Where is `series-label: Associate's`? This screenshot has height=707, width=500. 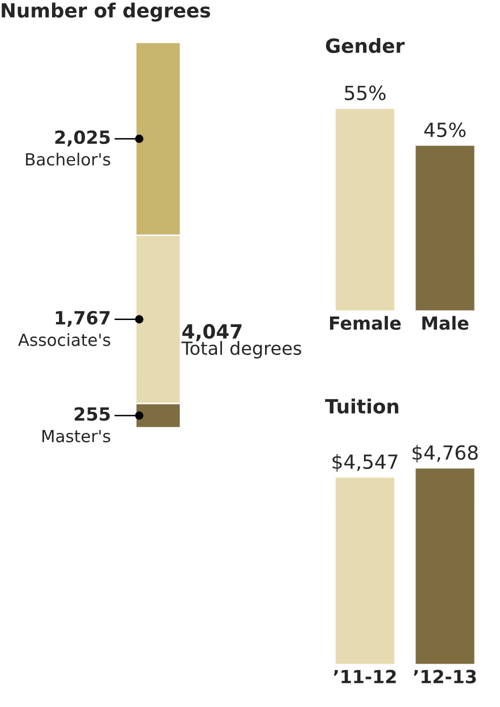 series-label: Associate's is located at coordinates (64, 339).